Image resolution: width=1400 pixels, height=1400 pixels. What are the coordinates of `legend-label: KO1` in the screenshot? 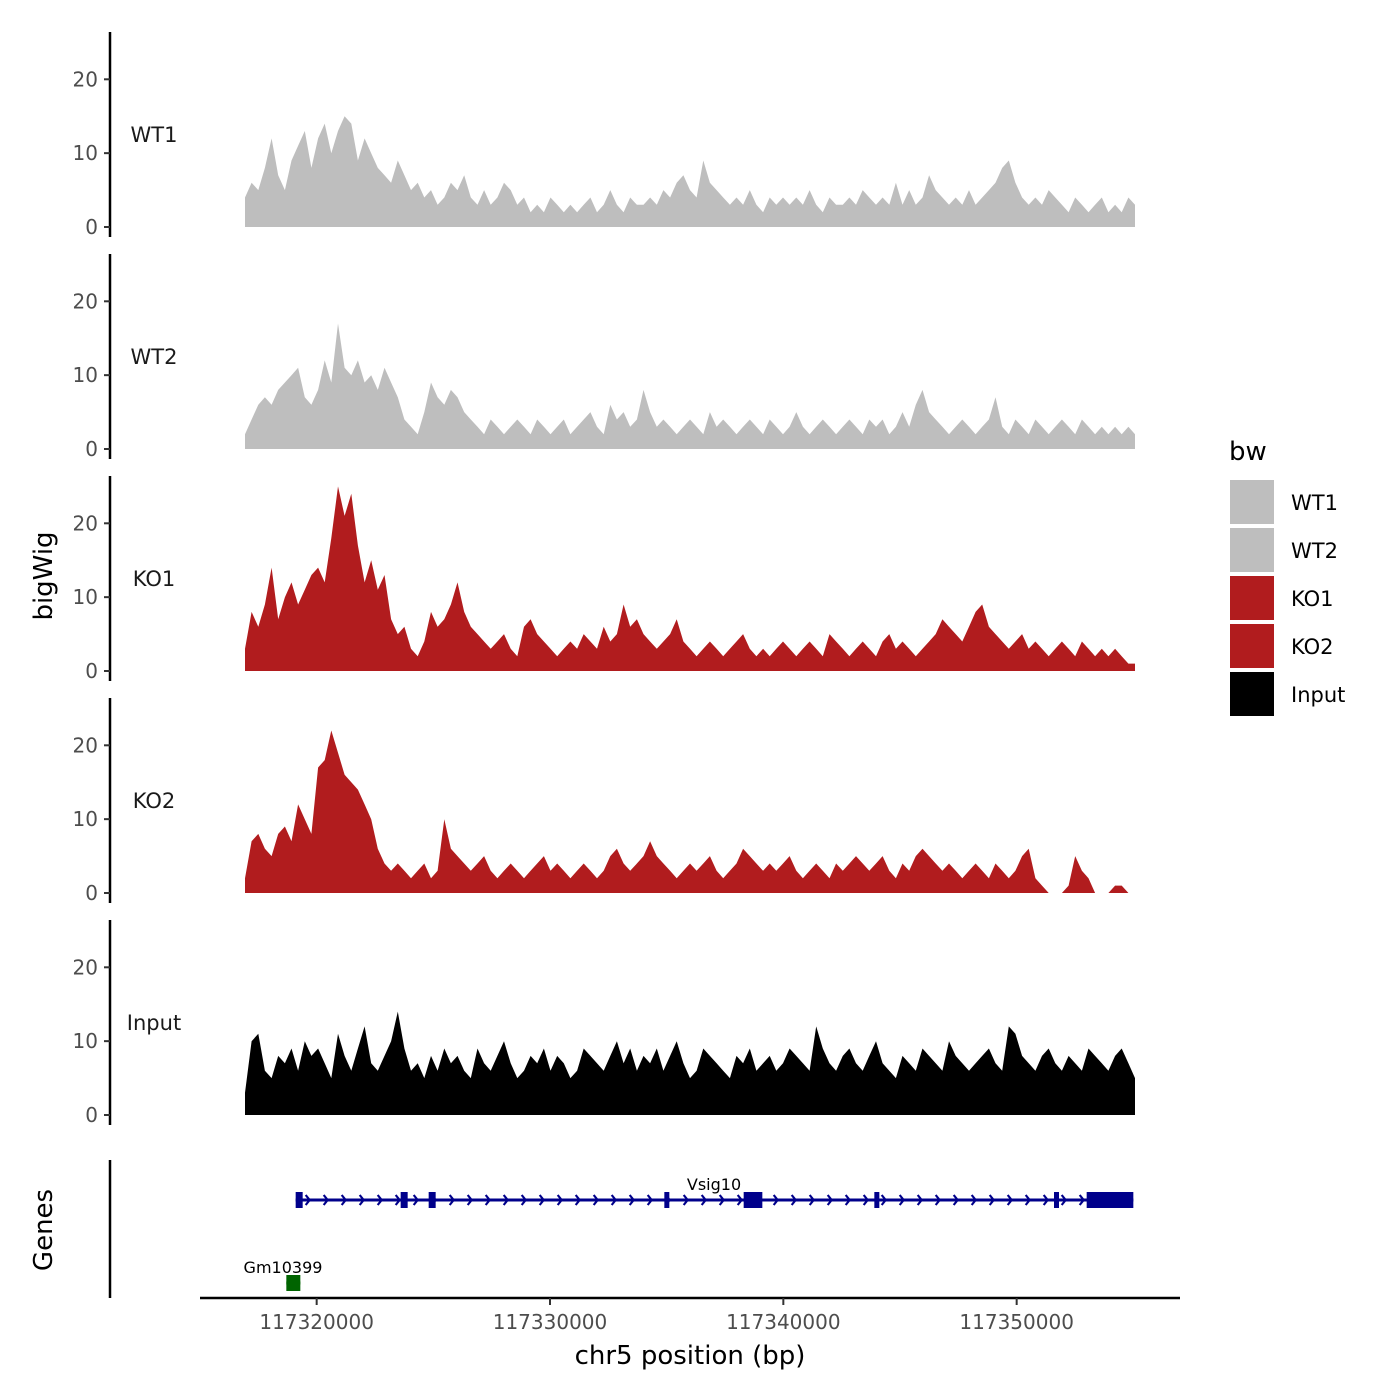 It's located at (1312, 599).